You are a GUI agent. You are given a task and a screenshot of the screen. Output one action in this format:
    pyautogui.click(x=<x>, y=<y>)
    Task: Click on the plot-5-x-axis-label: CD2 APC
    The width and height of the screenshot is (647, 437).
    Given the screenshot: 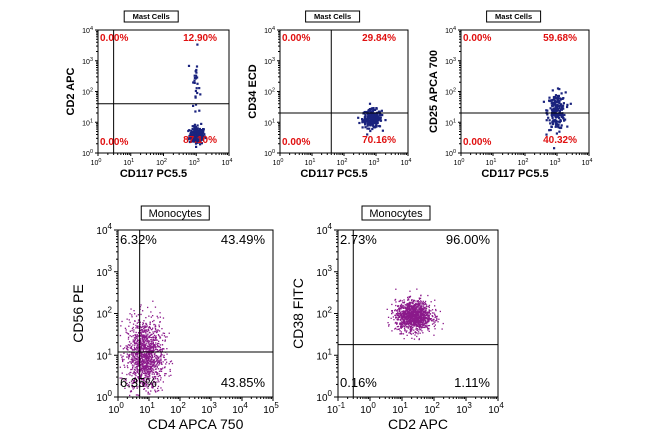 What is the action you would take?
    pyautogui.click(x=418, y=424)
    